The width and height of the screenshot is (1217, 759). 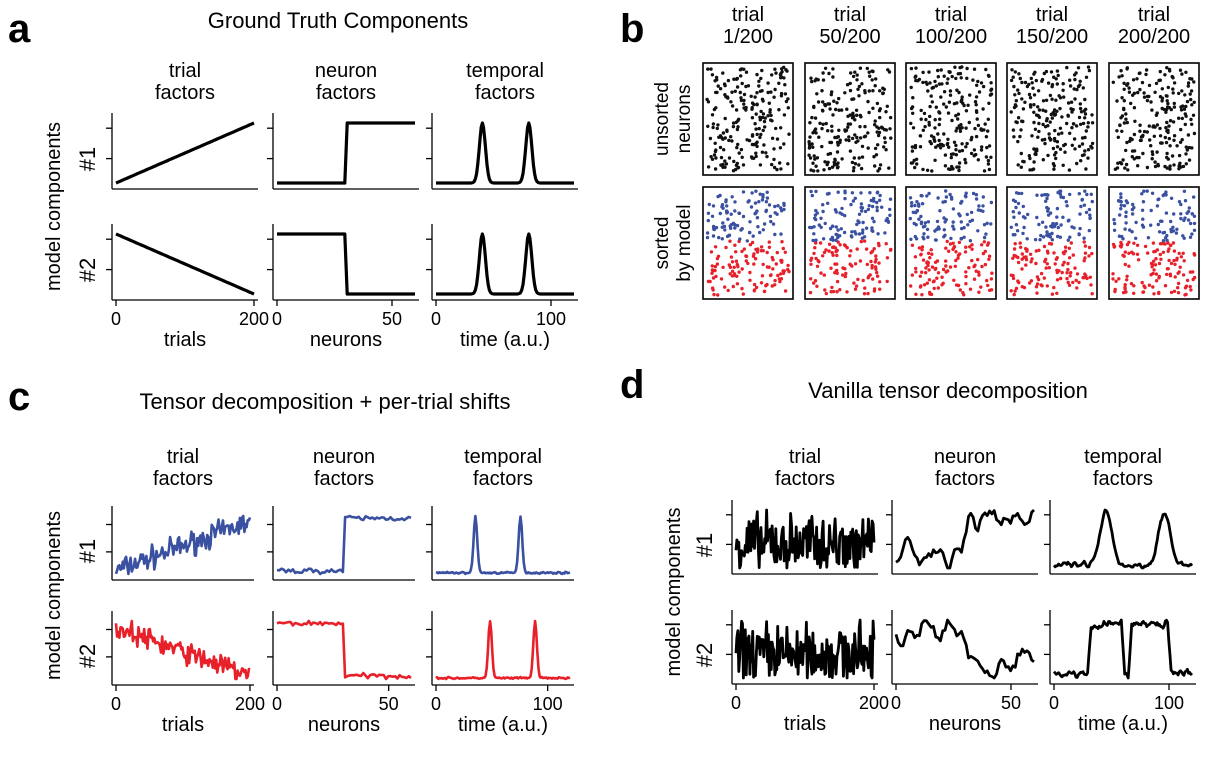 I want to click on panel-d-col-title: factors, so click(x=805, y=479).